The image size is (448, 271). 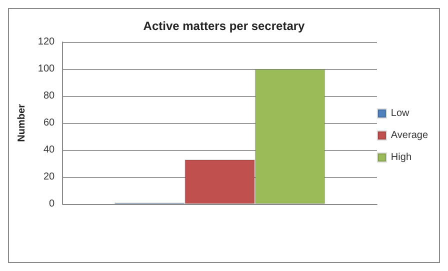 I want to click on chart-title: Active matters per secretary, so click(x=224, y=26).